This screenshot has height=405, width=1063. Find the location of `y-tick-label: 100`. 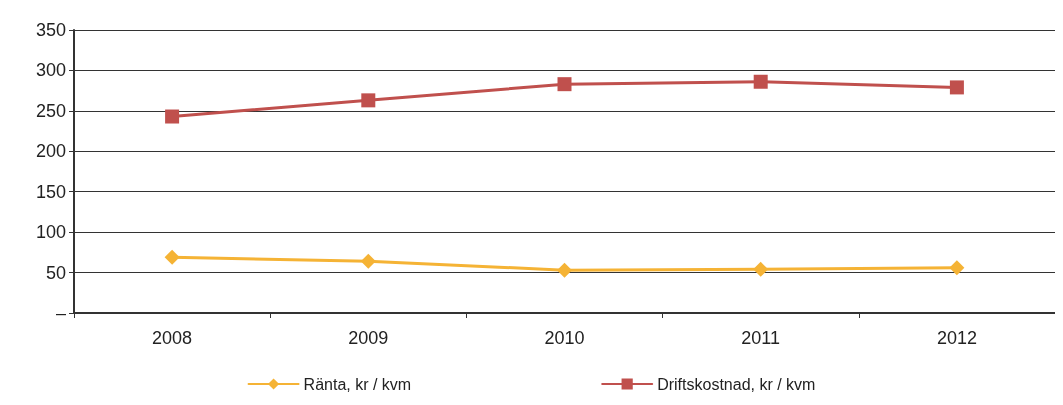

y-tick-label: 100 is located at coordinates (50, 232).